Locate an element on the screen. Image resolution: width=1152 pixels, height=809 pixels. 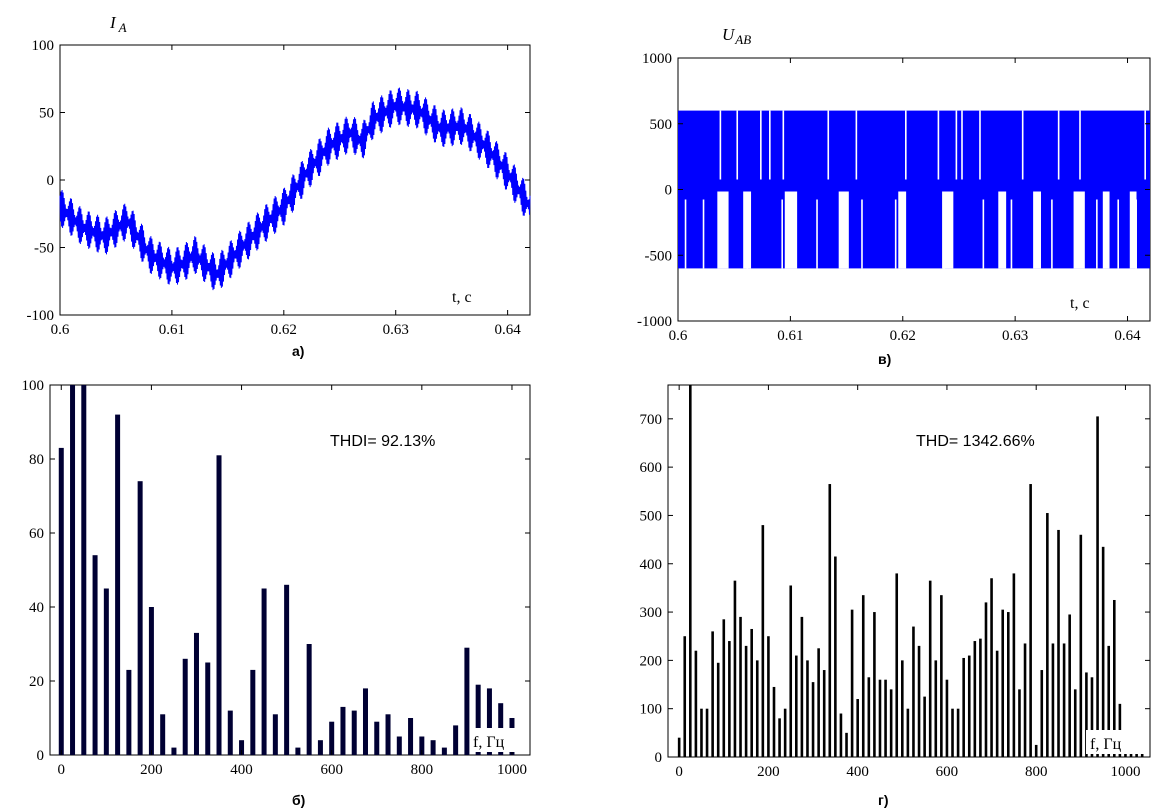
panel-a-subplot-label: а) is located at coordinates (298, 351).